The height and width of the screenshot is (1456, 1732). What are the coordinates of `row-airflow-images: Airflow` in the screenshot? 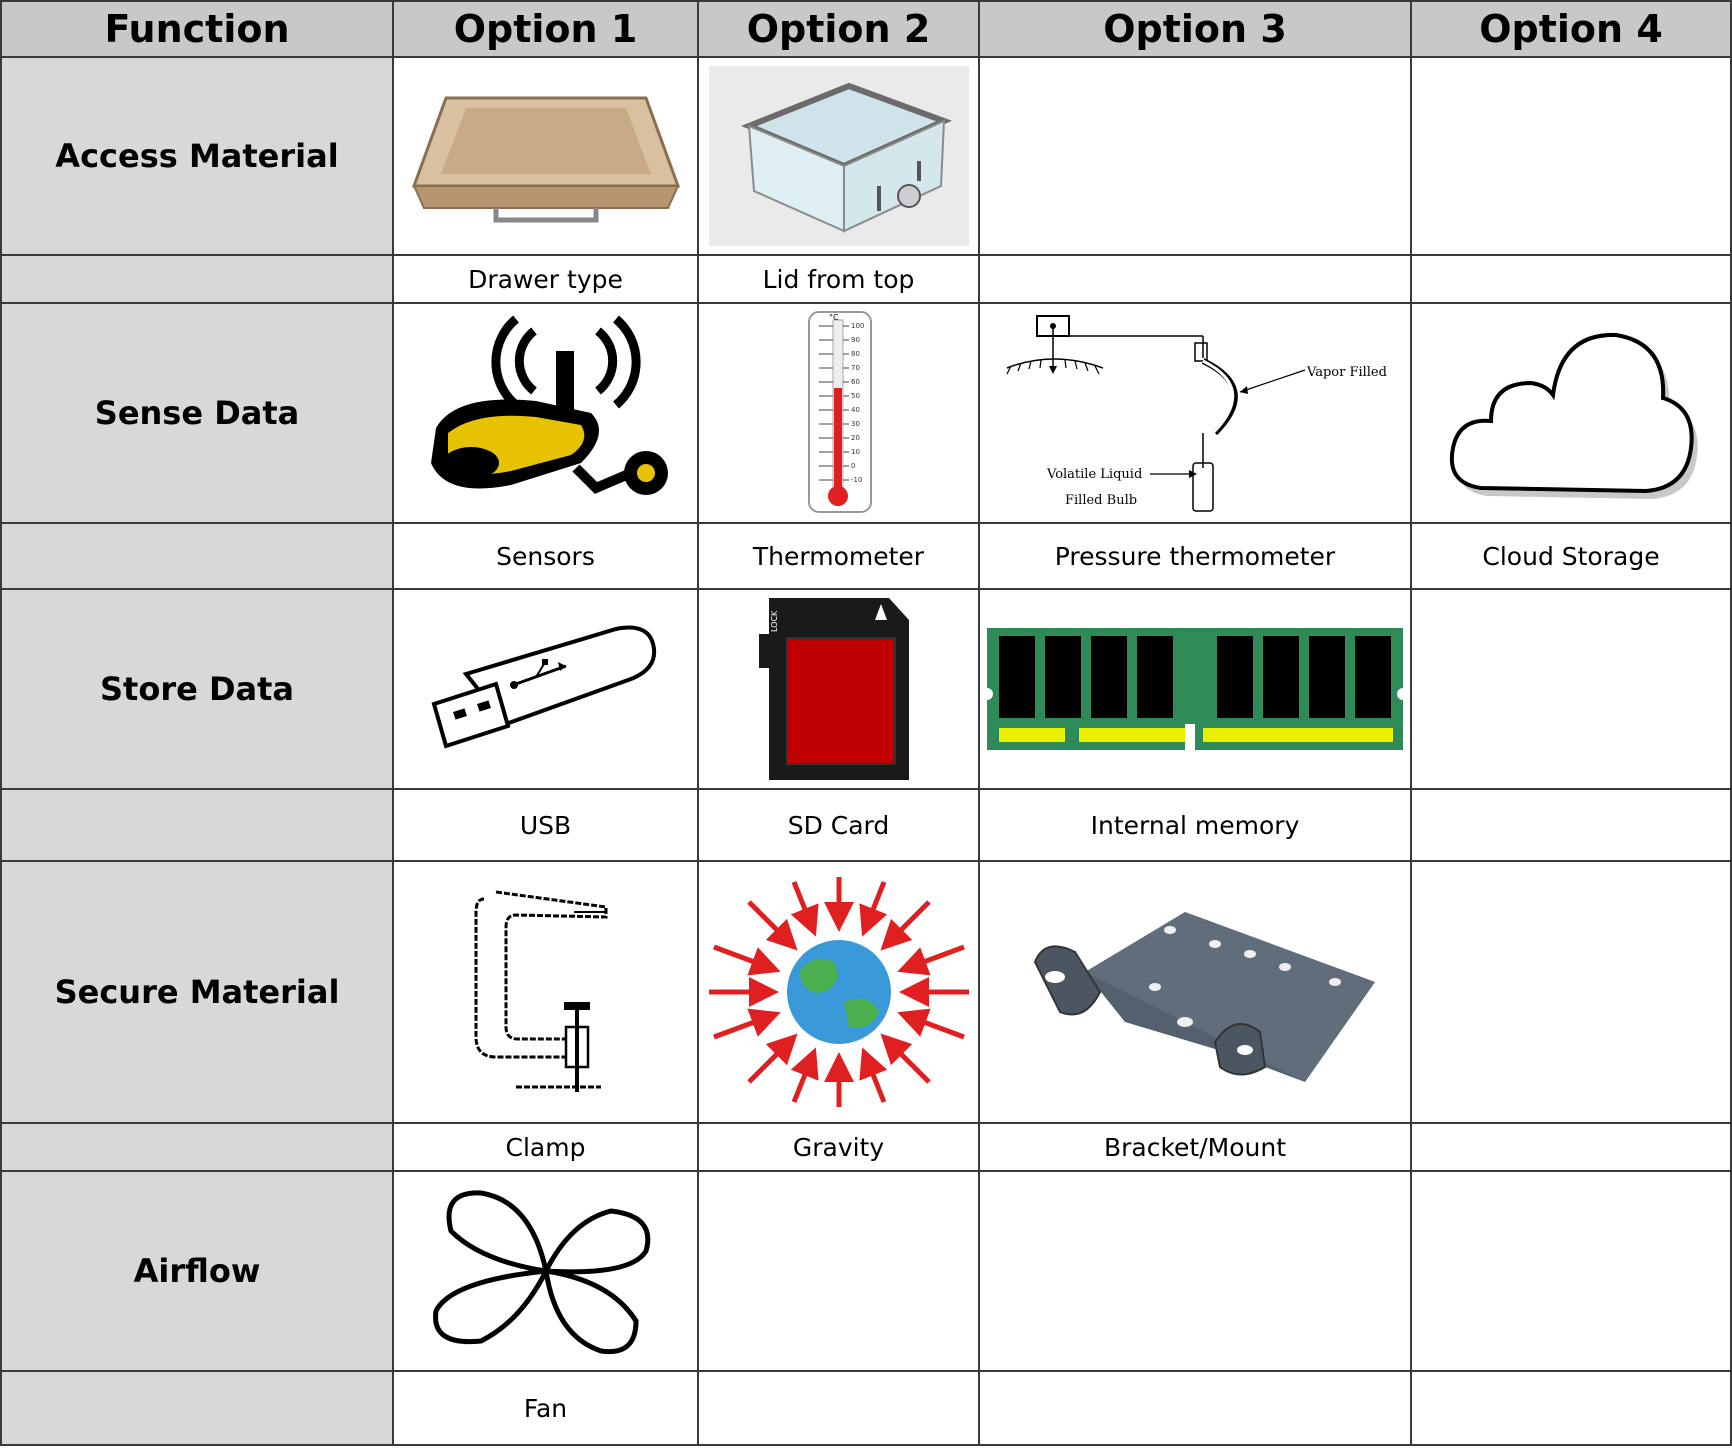 It's located at (866, 1271).